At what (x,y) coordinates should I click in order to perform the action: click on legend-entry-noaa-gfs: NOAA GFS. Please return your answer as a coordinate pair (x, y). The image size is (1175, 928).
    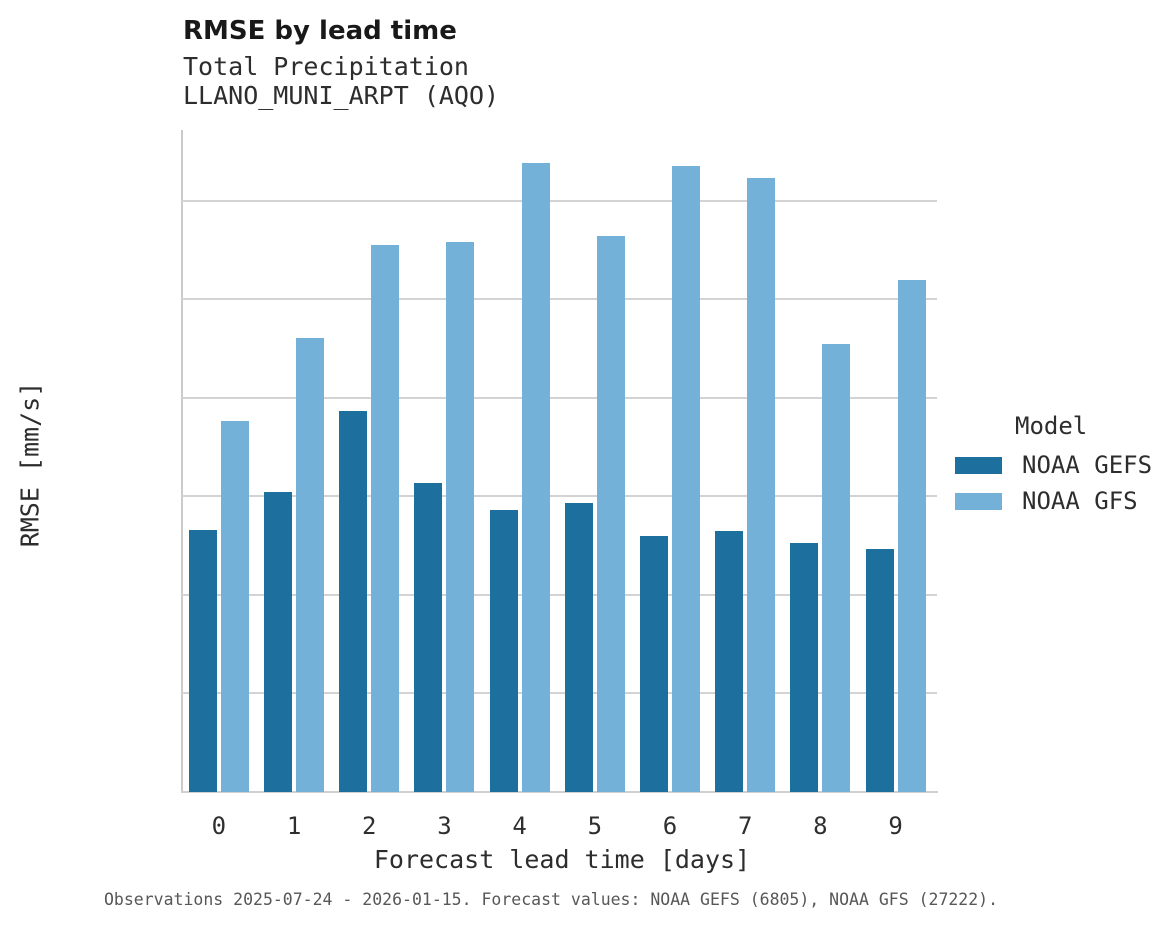
    Looking at the image, I should click on (1046, 501).